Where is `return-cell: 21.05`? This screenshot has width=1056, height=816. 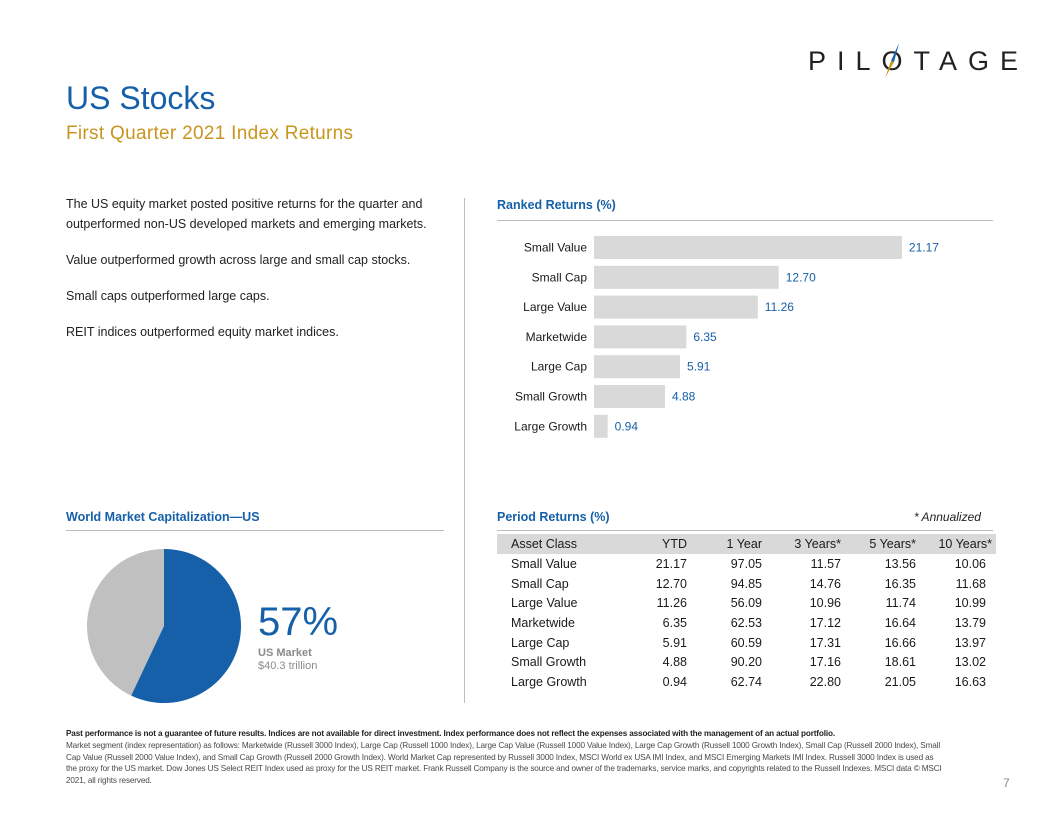
return-cell: 21.05 is located at coordinates (900, 681).